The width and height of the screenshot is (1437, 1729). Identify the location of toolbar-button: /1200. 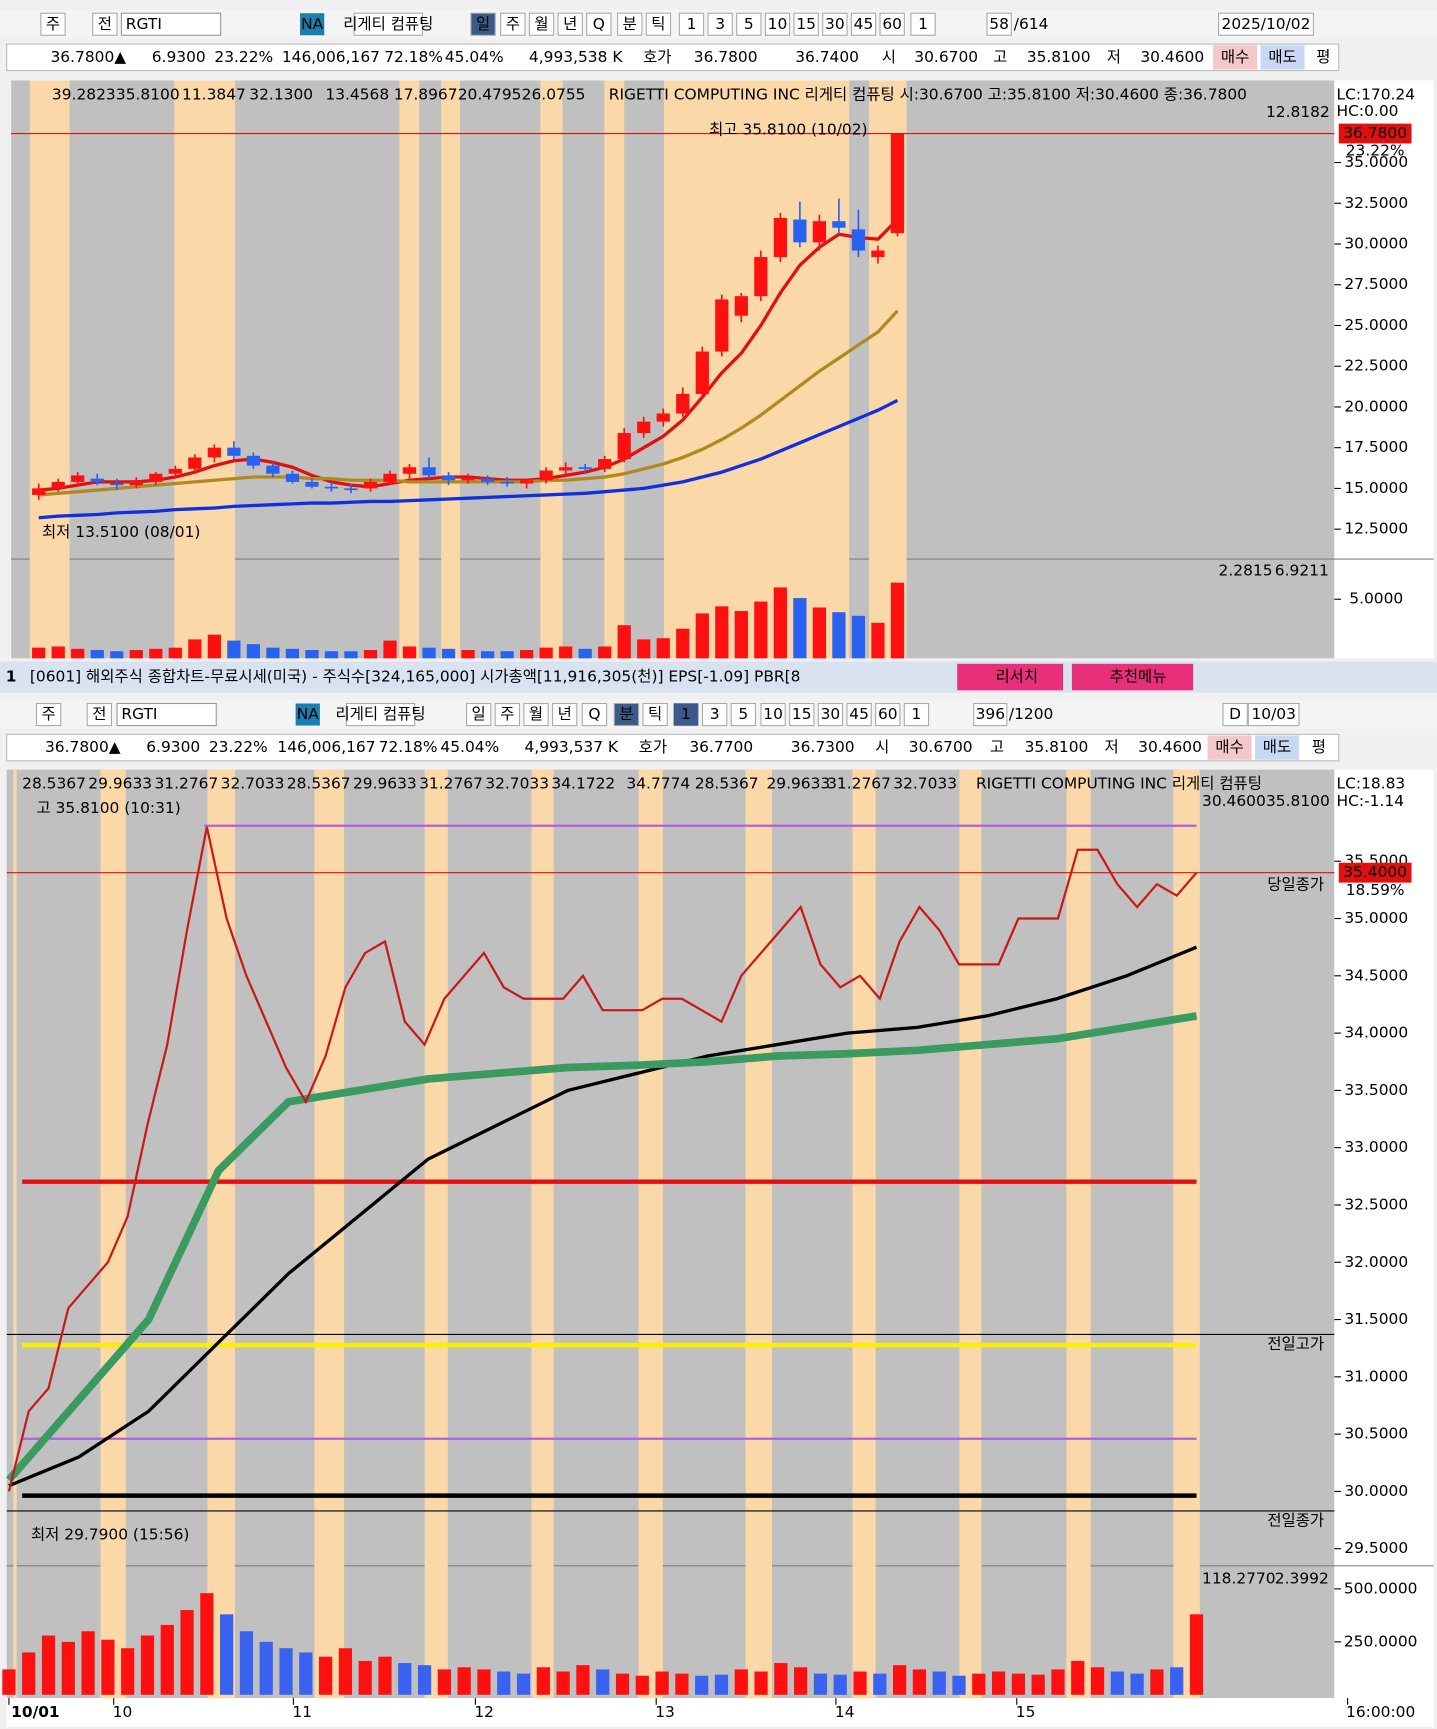
(1031, 714).